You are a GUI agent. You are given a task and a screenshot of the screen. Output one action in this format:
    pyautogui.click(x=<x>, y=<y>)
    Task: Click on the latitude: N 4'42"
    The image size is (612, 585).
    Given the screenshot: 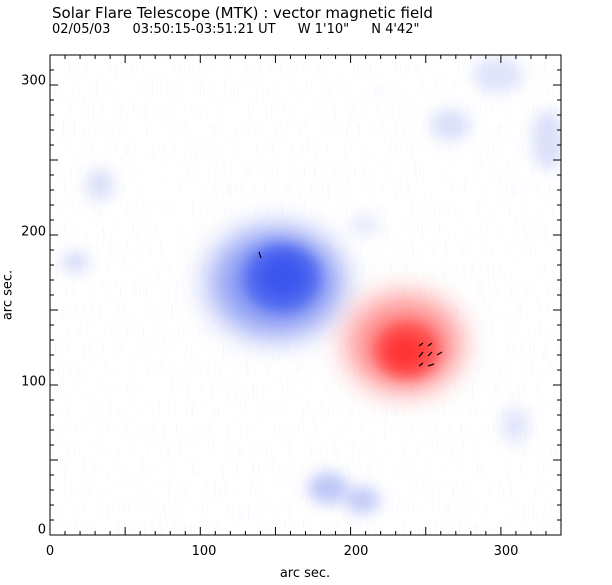 What is the action you would take?
    pyautogui.click(x=395, y=29)
    